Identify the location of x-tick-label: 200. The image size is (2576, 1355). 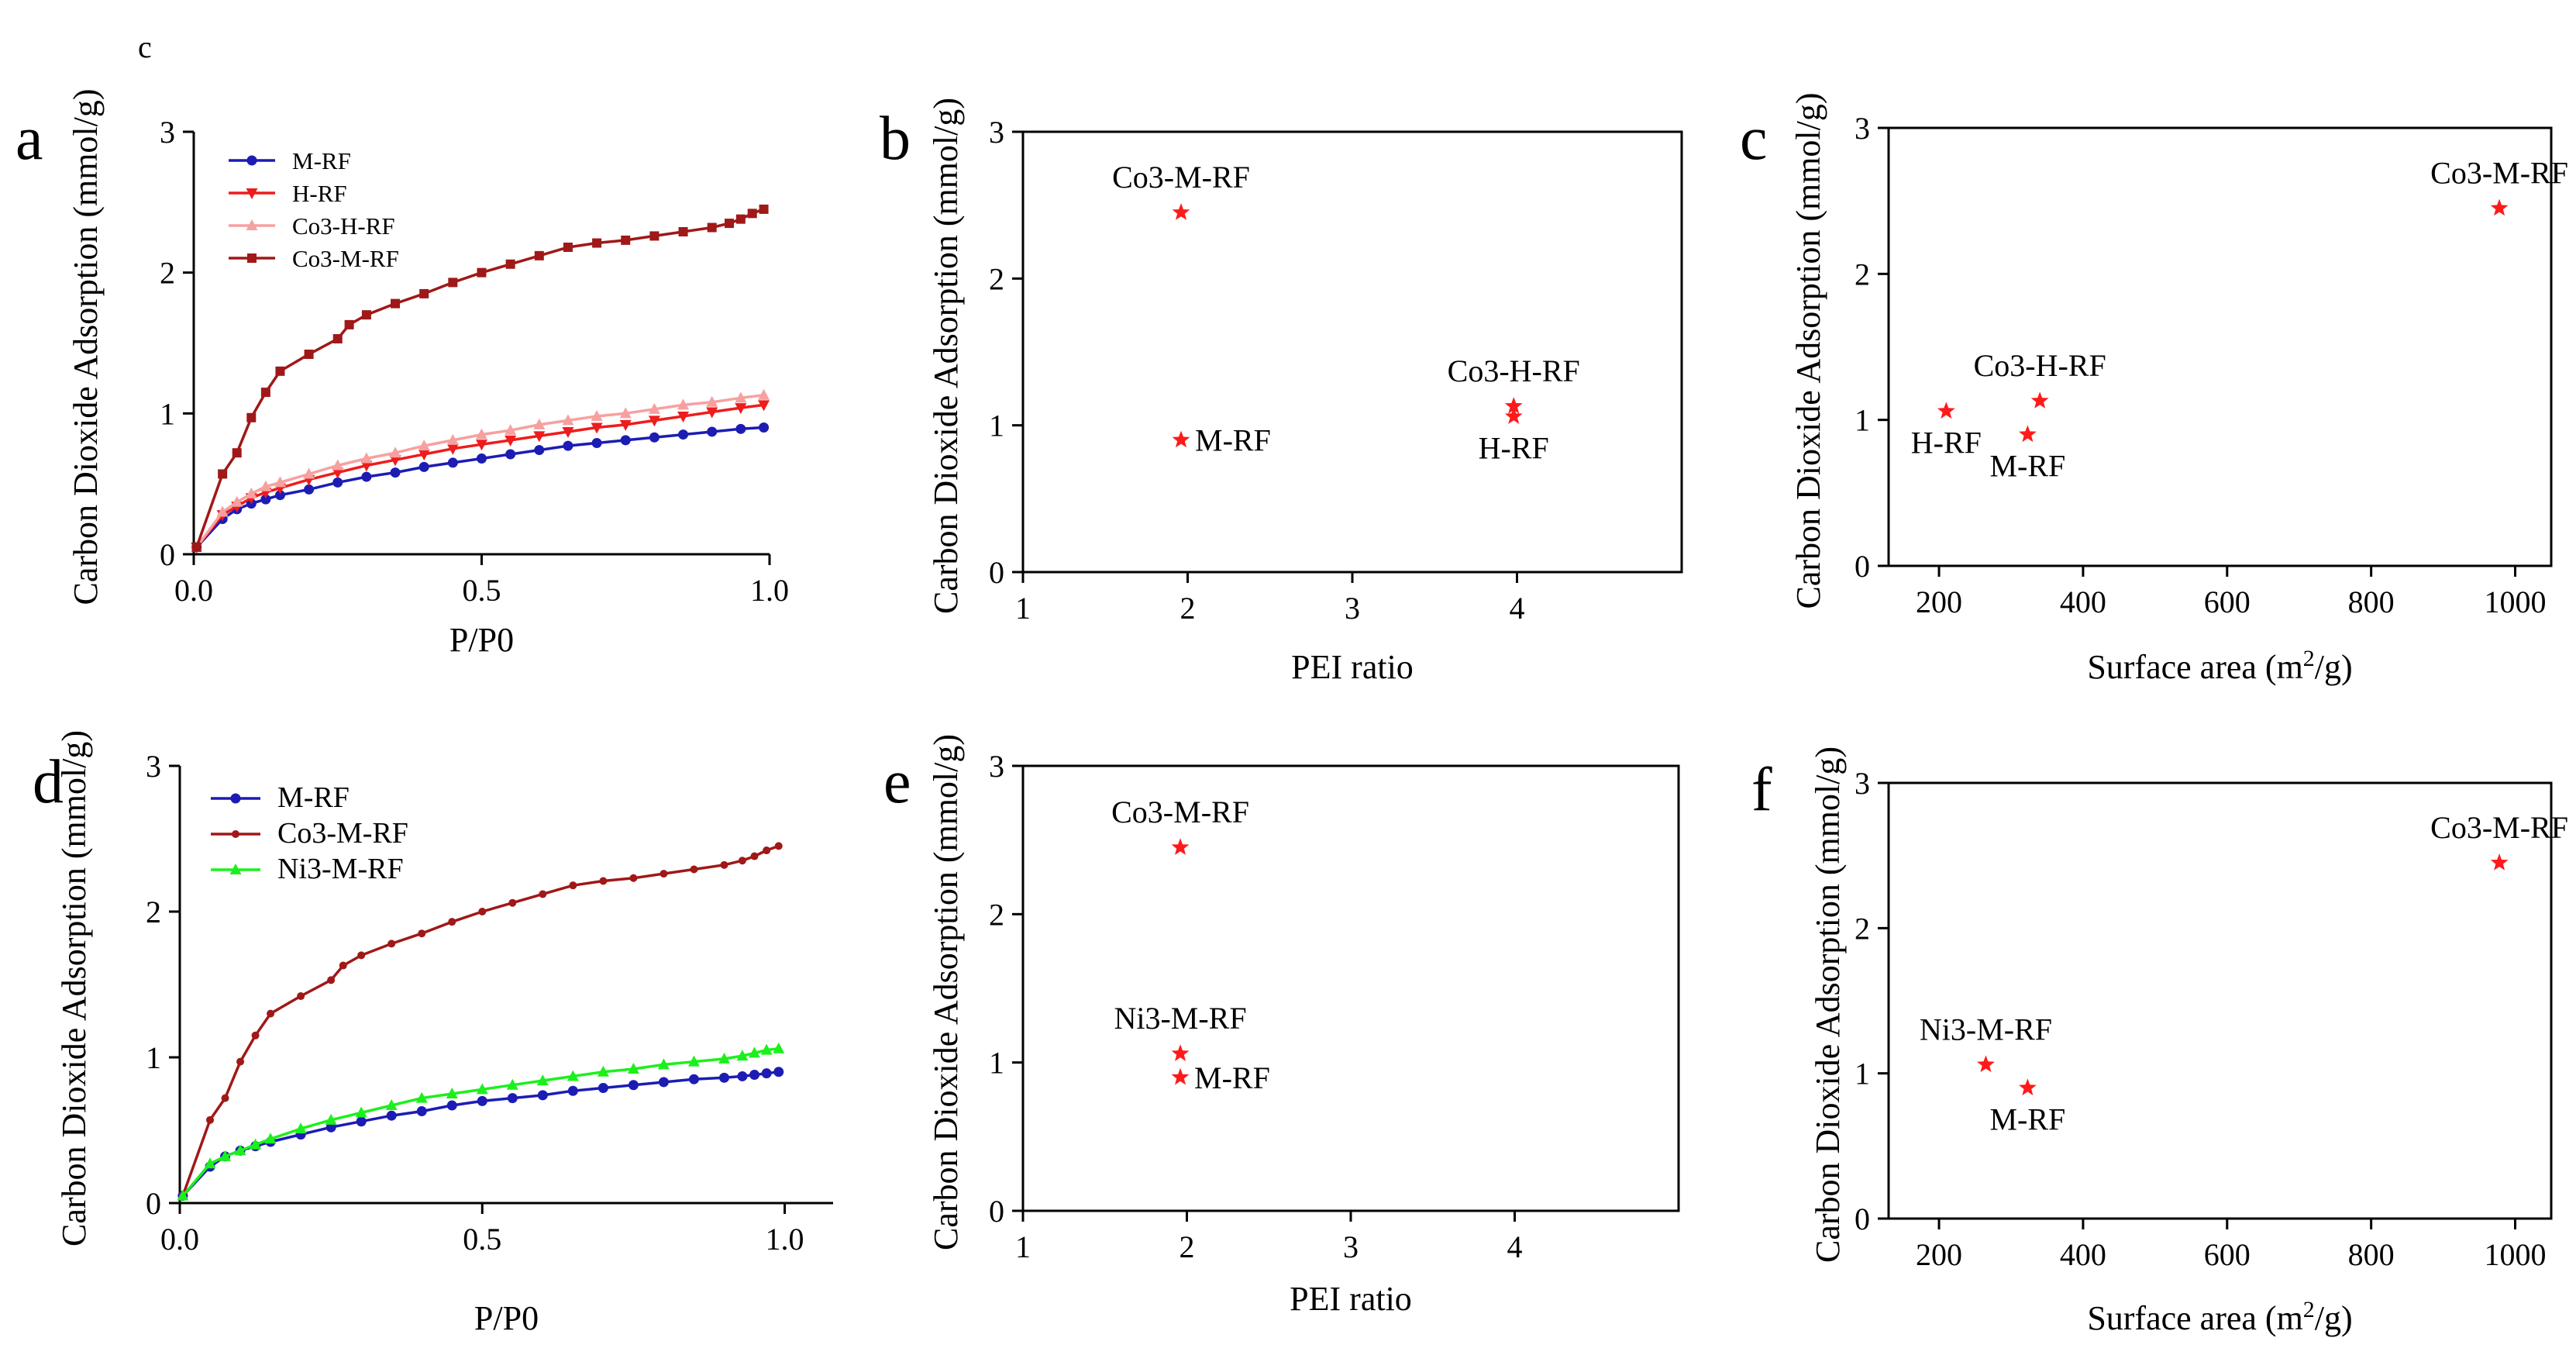
(1939, 1254).